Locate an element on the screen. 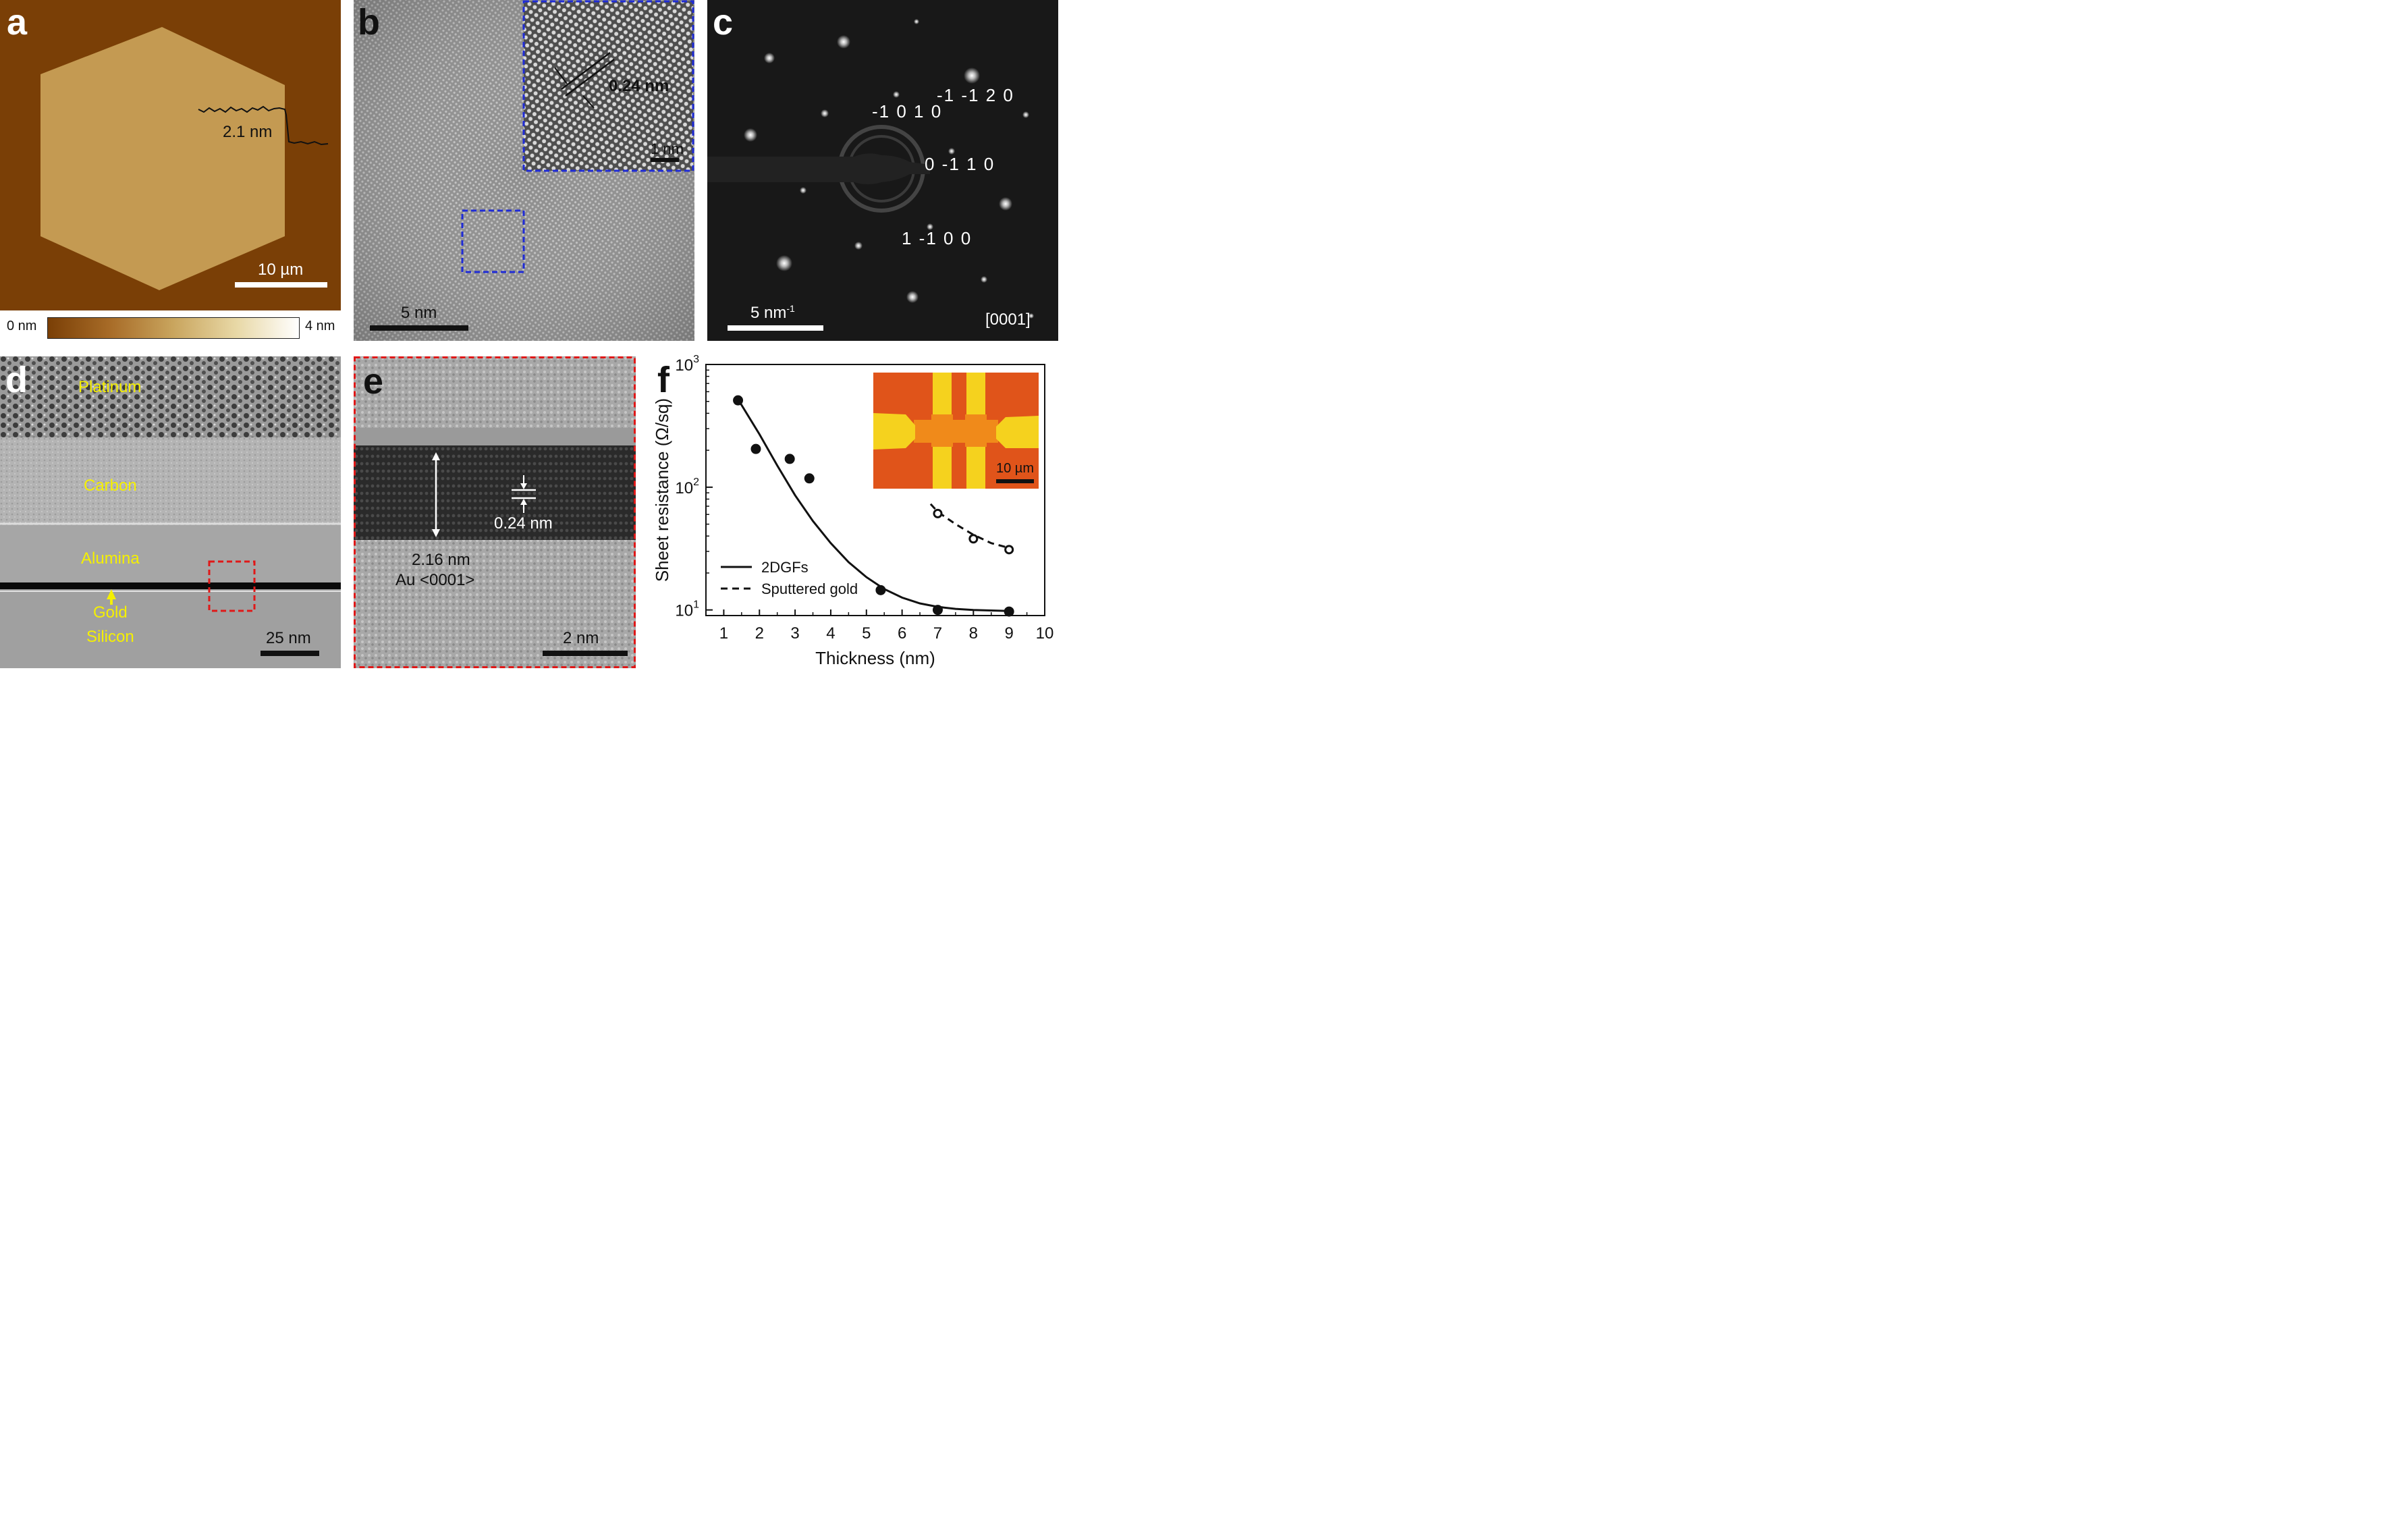 The width and height of the screenshot is (2408, 1522). colorbar is located at coordinates (173, 328).